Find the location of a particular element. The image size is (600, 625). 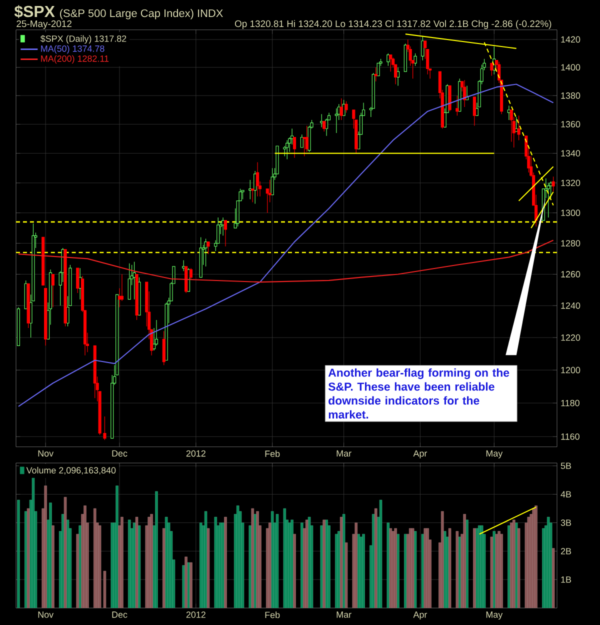

line-series is located at coordinates (286, 261).